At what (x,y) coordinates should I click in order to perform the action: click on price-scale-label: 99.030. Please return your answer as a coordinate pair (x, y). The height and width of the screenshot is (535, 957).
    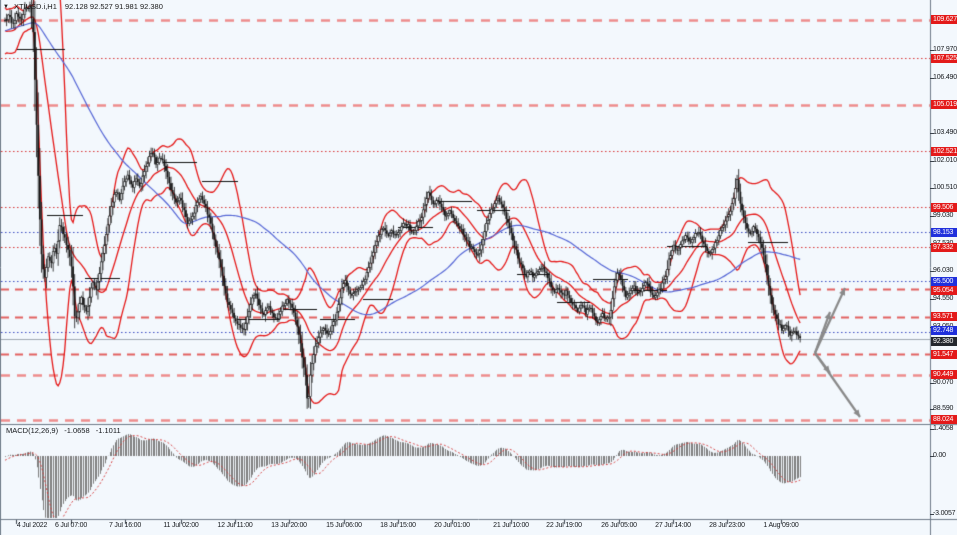
    Looking at the image, I should click on (943, 215).